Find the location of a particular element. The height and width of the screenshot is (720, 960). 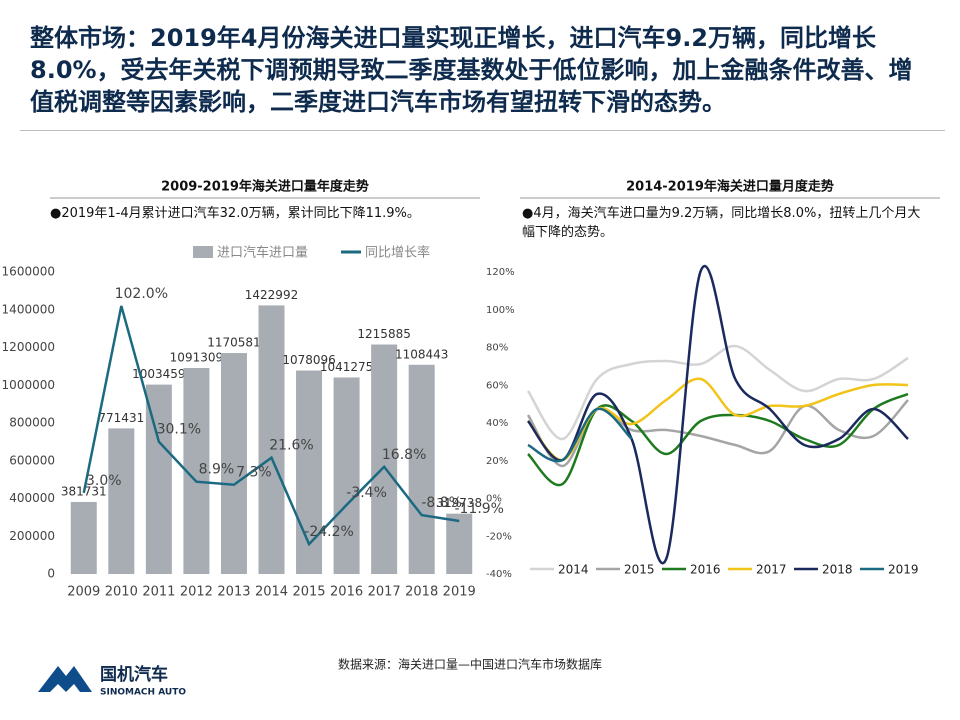

legend-label: 进口汽车进口量 is located at coordinates (262, 253).